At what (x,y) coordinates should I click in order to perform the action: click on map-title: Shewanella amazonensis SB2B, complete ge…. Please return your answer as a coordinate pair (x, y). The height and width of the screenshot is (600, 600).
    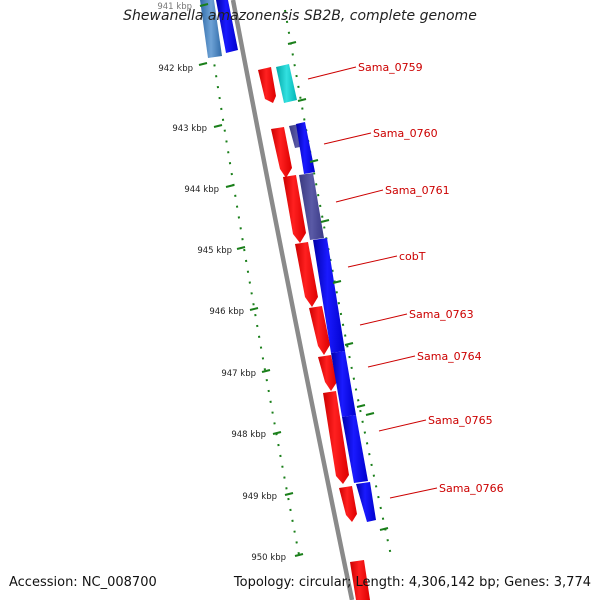
    Looking at the image, I should click on (300, 16).